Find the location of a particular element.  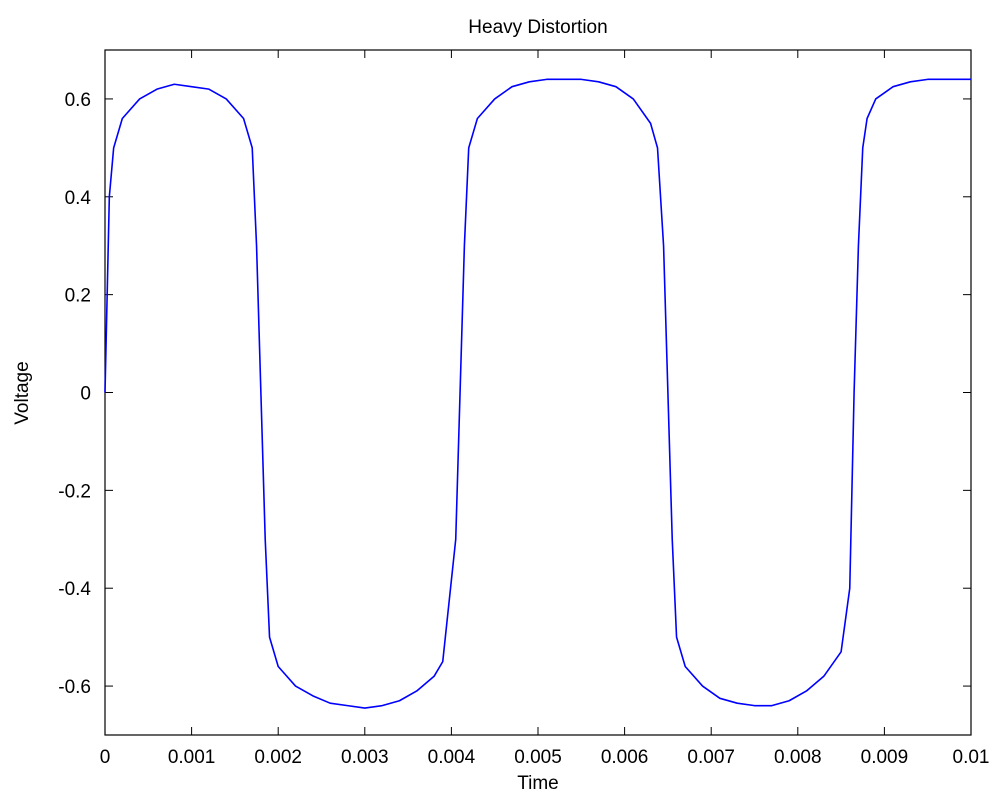

x-tick-label: 0.004 is located at coordinates (452, 757).